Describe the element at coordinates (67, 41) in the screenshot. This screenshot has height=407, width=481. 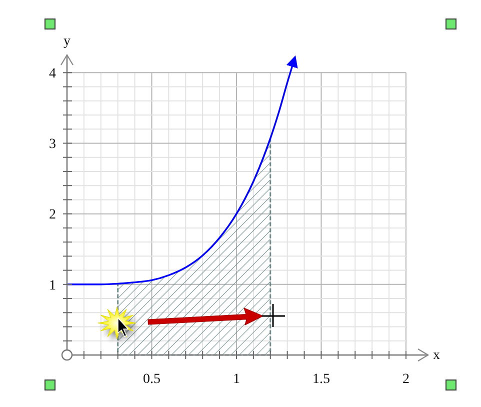
I see `y-axis-title: y` at that location.